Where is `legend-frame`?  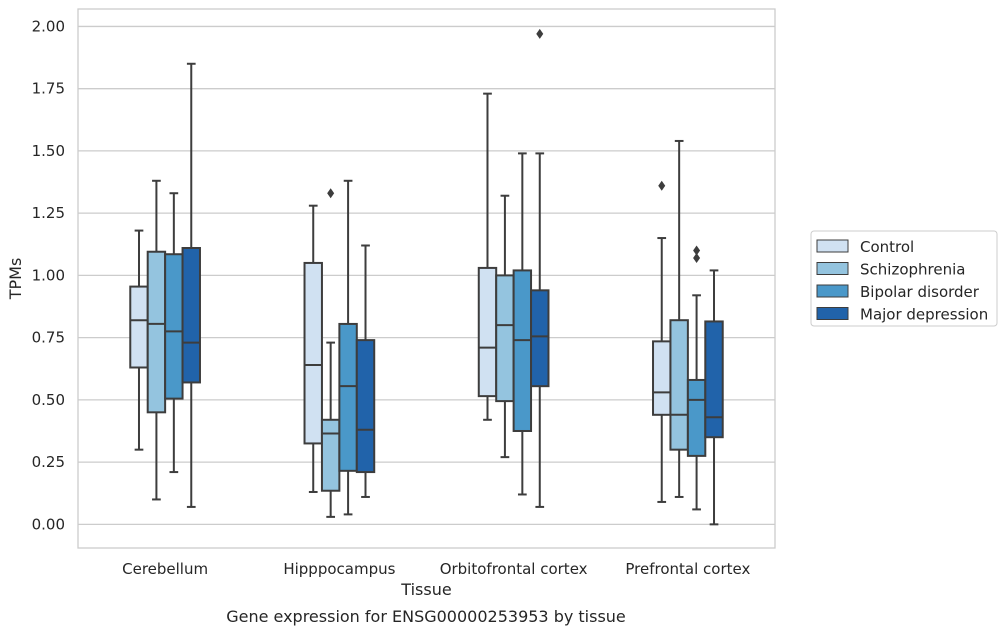 legend-frame is located at coordinates (904, 278).